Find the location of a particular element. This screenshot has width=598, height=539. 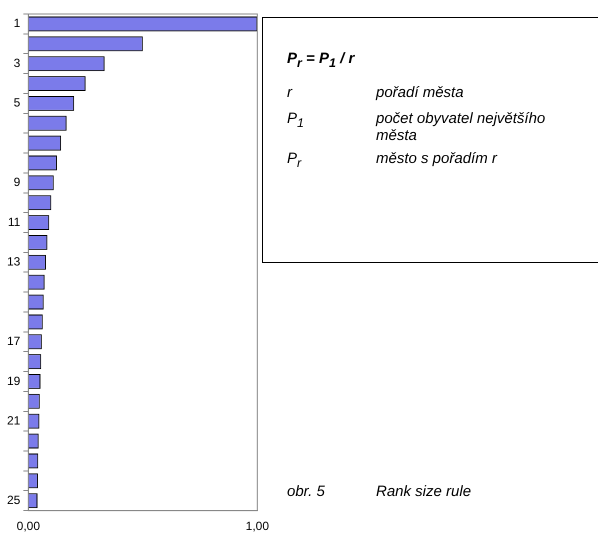

y-tick-label: 9 is located at coordinates (17, 182).